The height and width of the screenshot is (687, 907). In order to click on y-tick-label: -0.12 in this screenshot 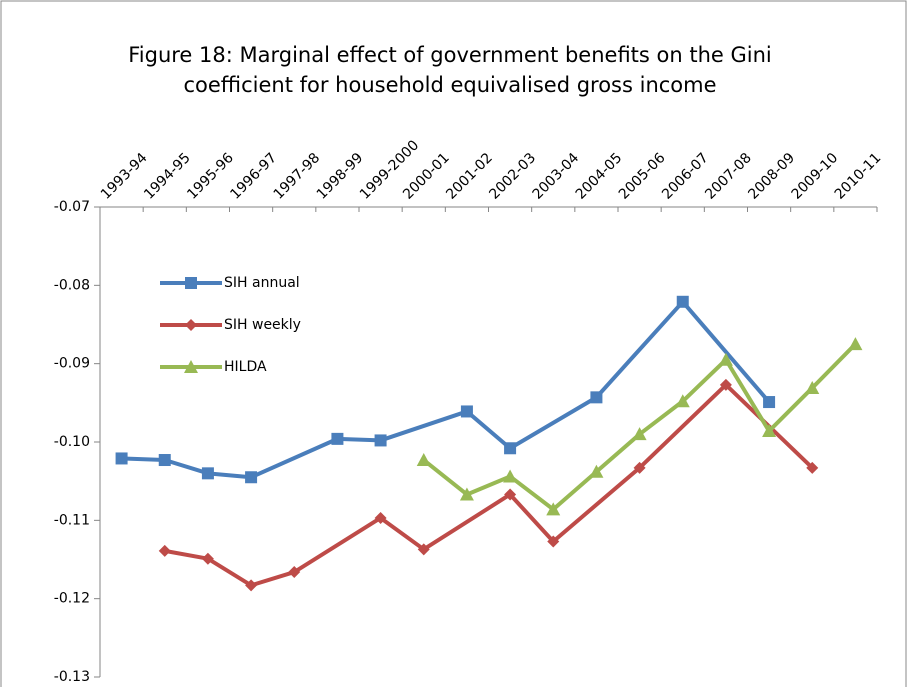, I will do `click(72, 599)`.